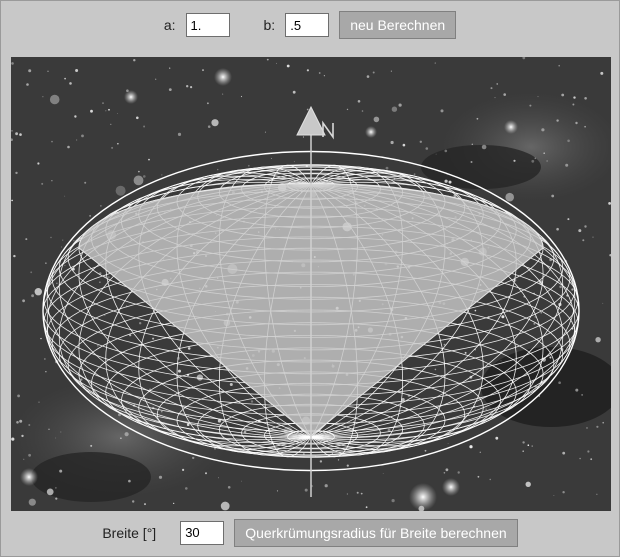 The image size is (620, 557). Describe the element at coordinates (207, 25) in the screenshot. I see `a-input` at that location.